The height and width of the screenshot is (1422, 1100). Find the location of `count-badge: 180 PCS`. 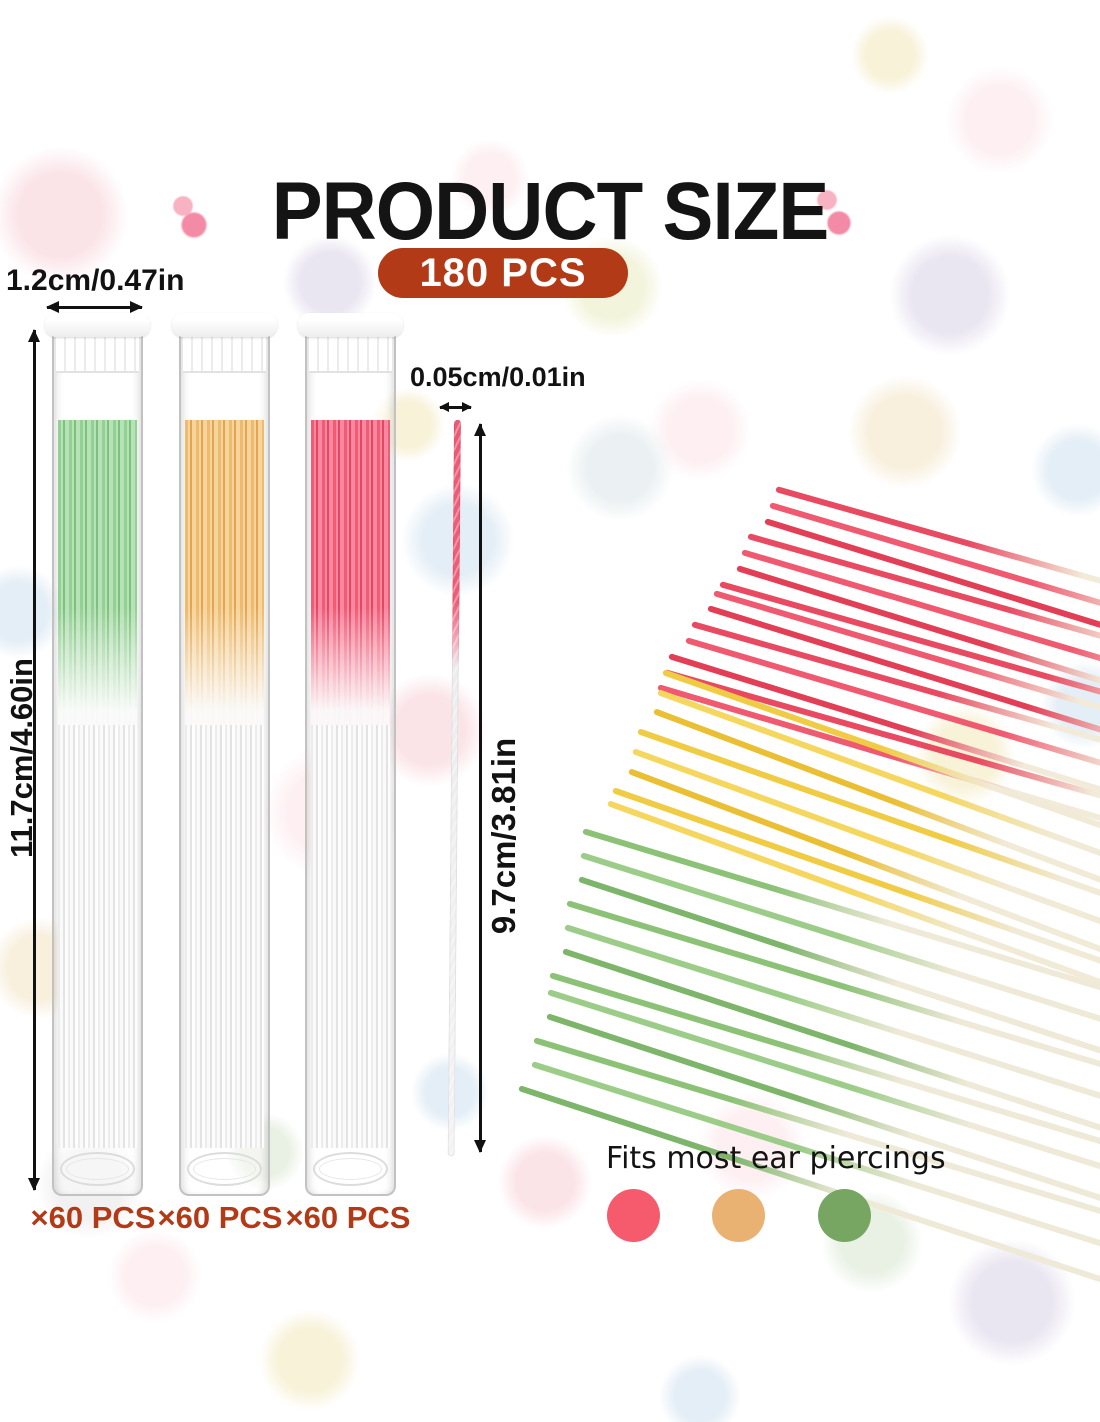

count-badge: 180 PCS is located at coordinates (503, 273).